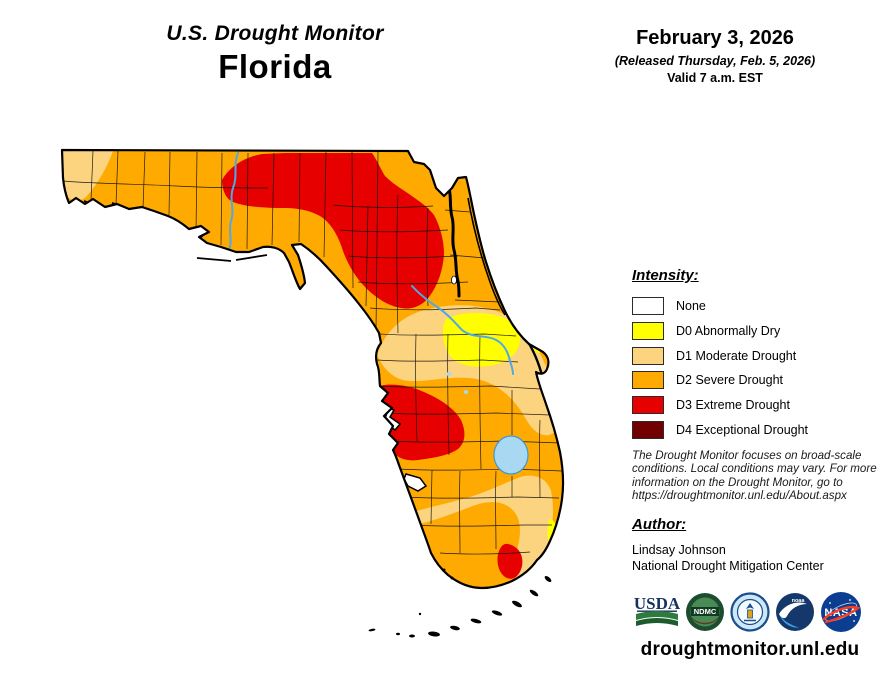  I want to click on ne-coastal-lagoon, so click(486, 256).